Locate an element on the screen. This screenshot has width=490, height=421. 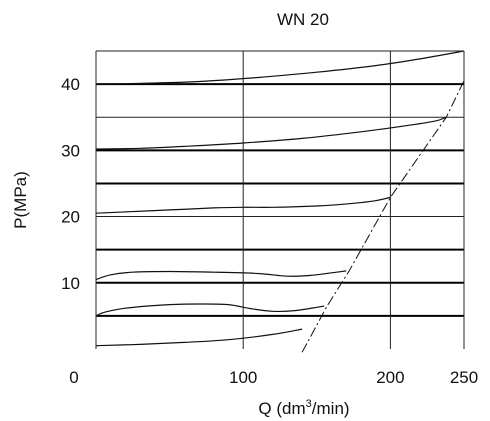
x-axis-label: Q (dm3/min) is located at coordinates (303, 408).